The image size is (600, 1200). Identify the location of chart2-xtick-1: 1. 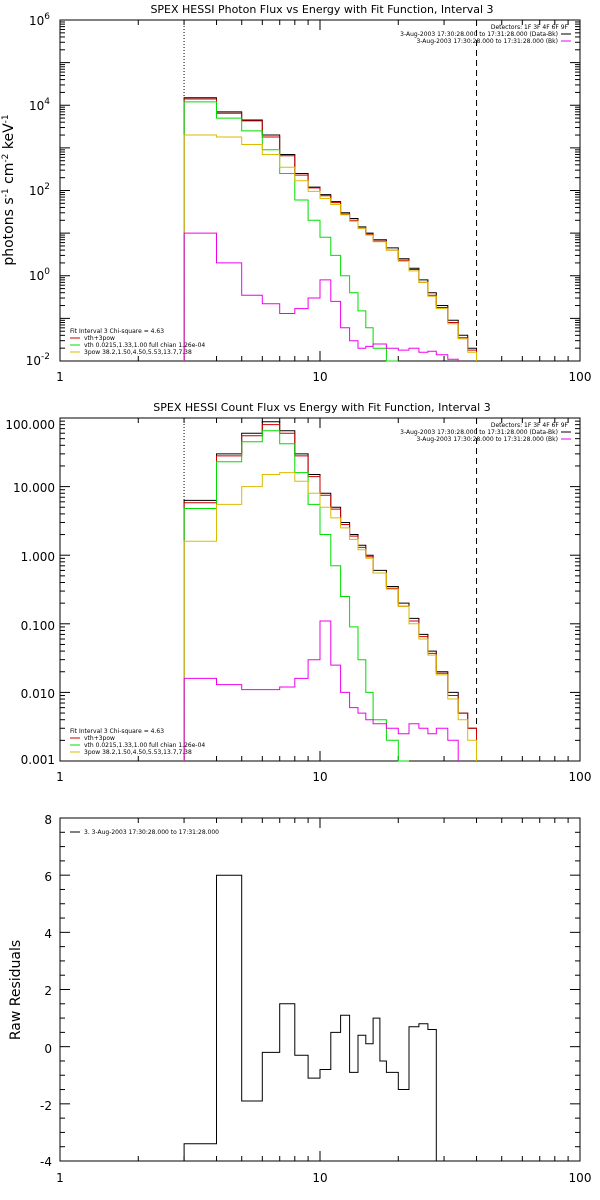
(60, 777).